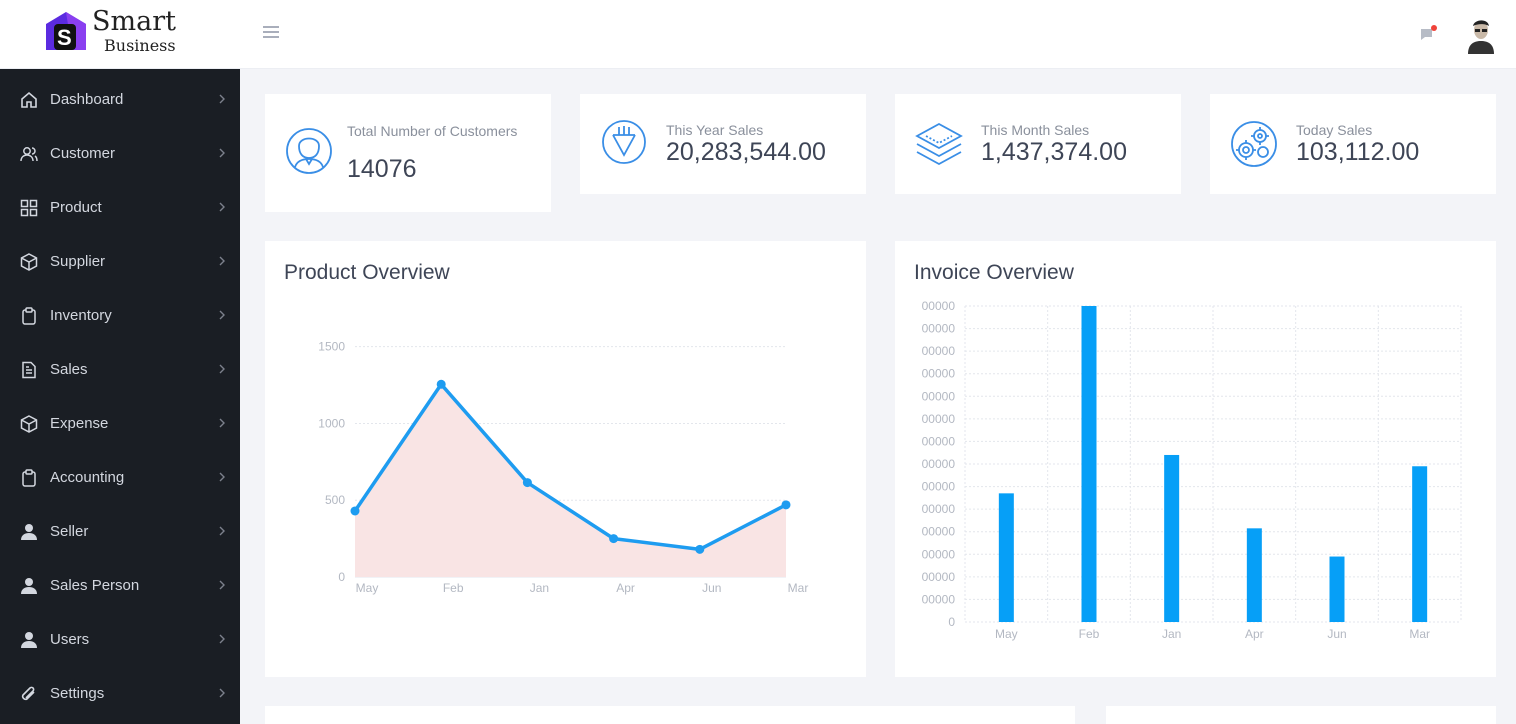 This screenshot has height=724, width=1516. Describe the element at coordinates (331, 423) in the screenshot. I see `y-tick-label: 1000` at that location.